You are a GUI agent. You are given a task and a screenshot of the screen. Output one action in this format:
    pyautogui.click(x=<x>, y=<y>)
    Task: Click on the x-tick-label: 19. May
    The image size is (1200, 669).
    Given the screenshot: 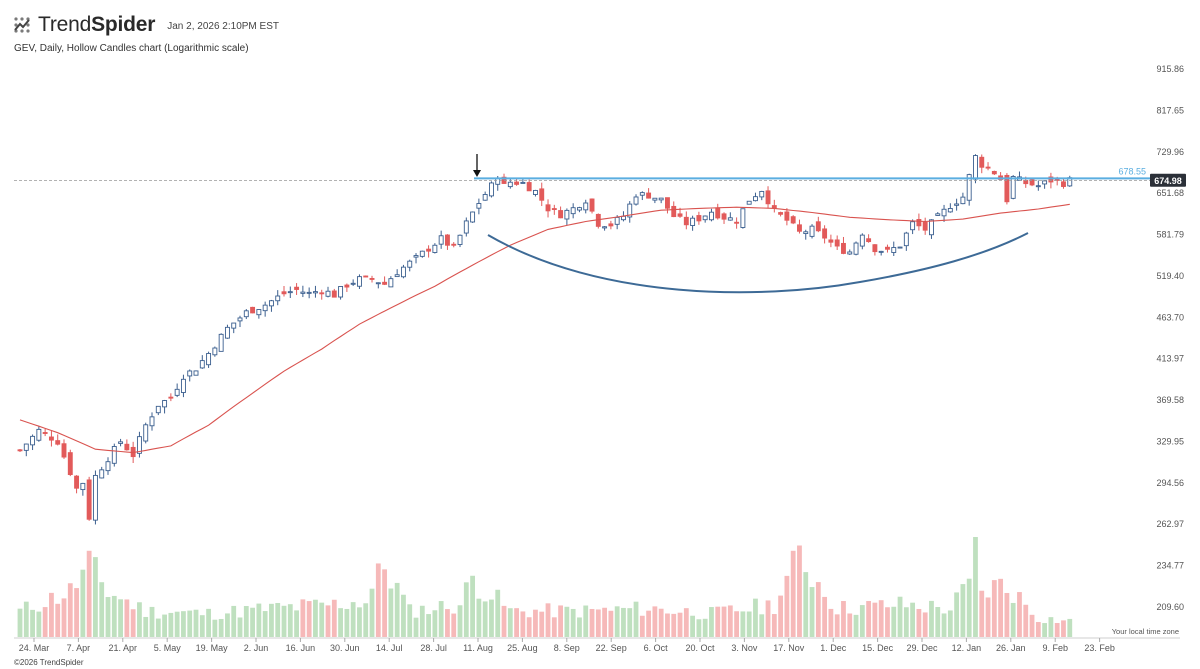 What is the action you would take?
    pyautogui.click(x=212, y=648)
    